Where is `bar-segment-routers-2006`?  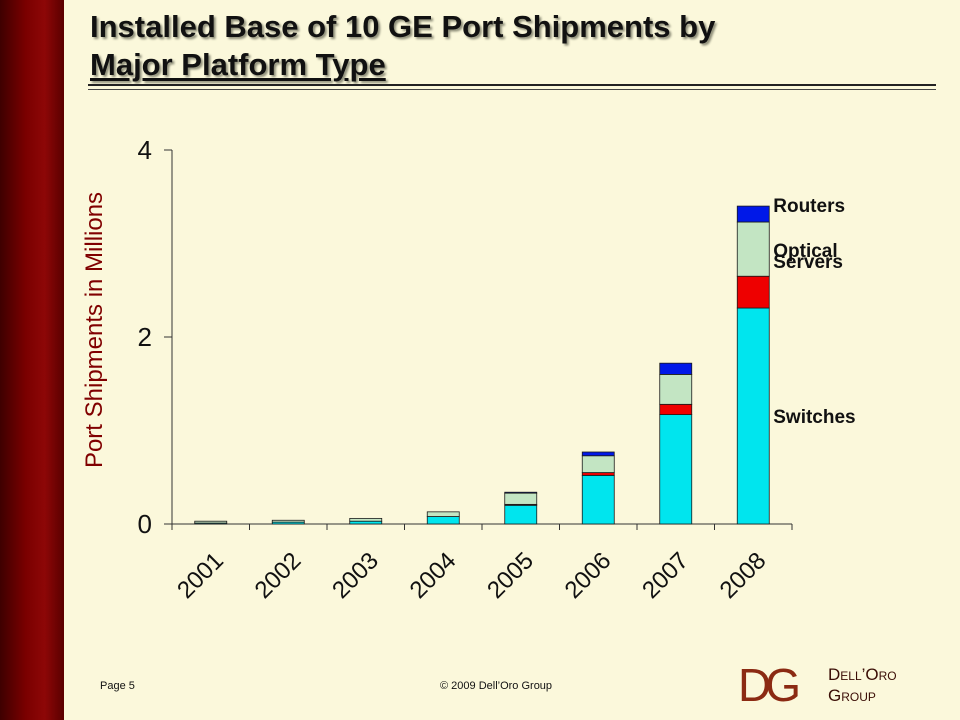 bar-segment-routers-2006 is located at coordinates (598, 454).